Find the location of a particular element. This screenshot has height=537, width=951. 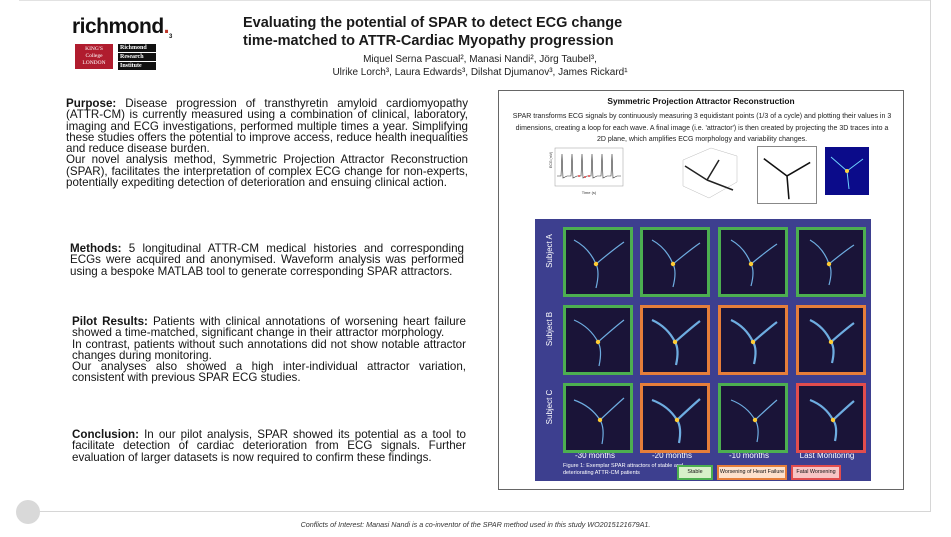

attractor-projection is located at coordinates (787, 175).